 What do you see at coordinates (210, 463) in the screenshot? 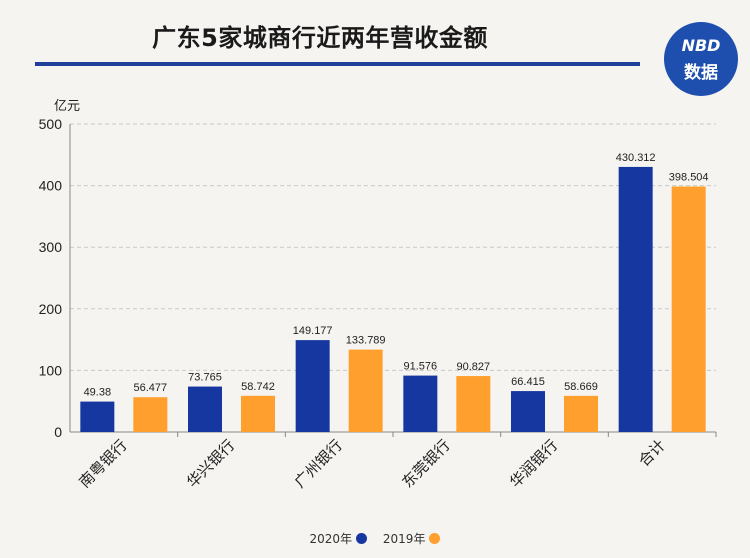
I see `x-category-label: 华兴银行` at bounding box center [210, 463].